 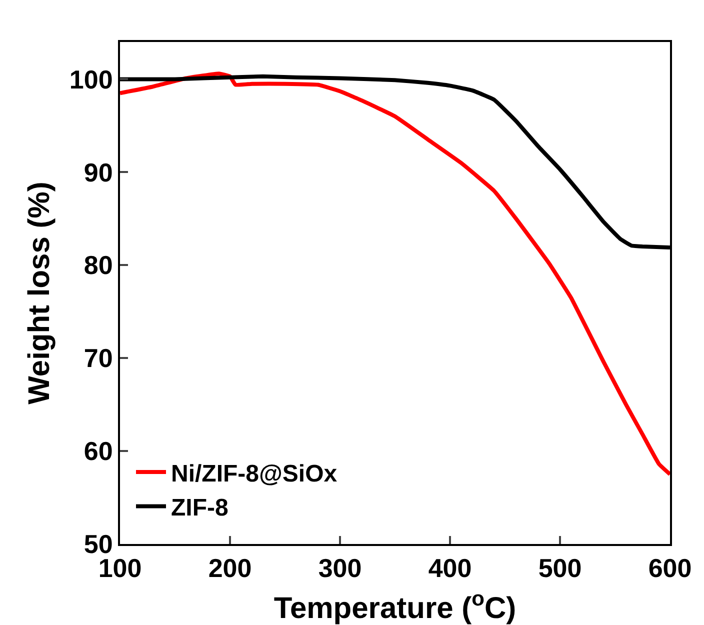 What do you see at coordinates (254, 474) in the screenshot?
I see `legend-label: Ni/ZIF-8@SiOx` at bounding box center [254, 474].